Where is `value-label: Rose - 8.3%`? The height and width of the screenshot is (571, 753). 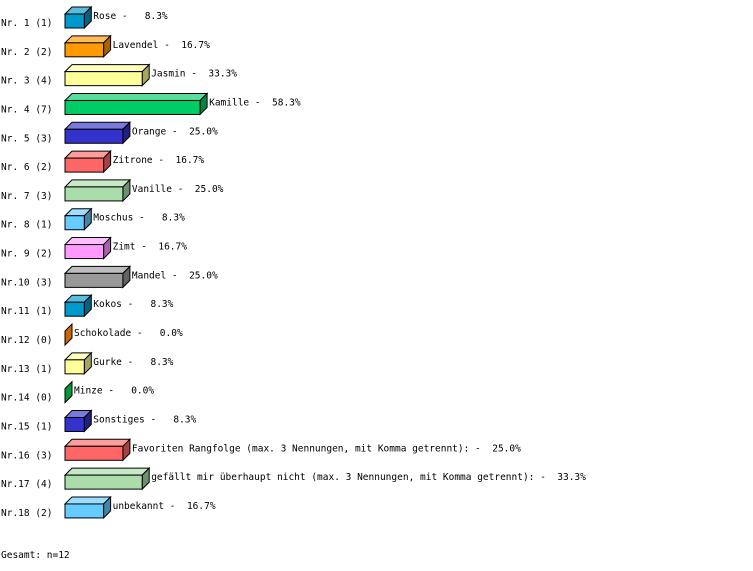 value-label: Rose - 8.3% is located at coordinates (130, 16).